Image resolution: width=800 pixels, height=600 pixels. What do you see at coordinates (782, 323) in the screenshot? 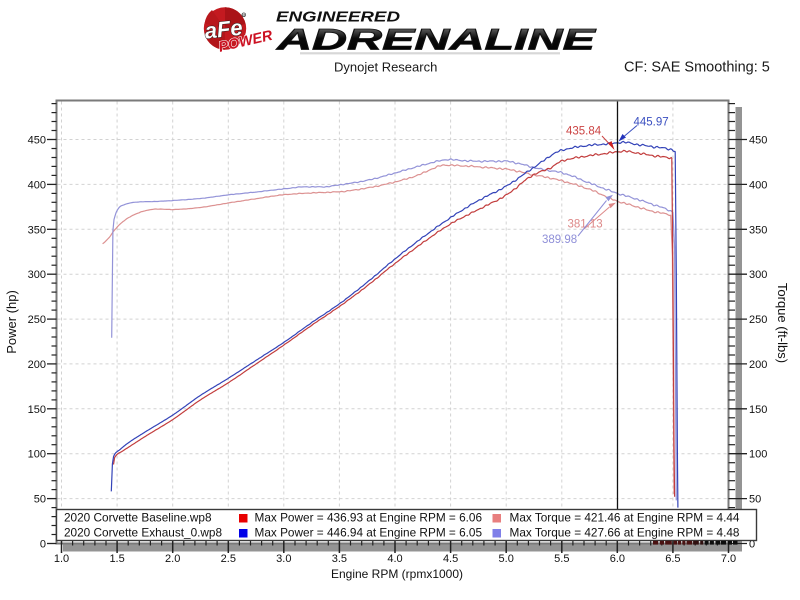
I see `svg-text: Torque (ft-lbs)` at bounding box center [782, 323].